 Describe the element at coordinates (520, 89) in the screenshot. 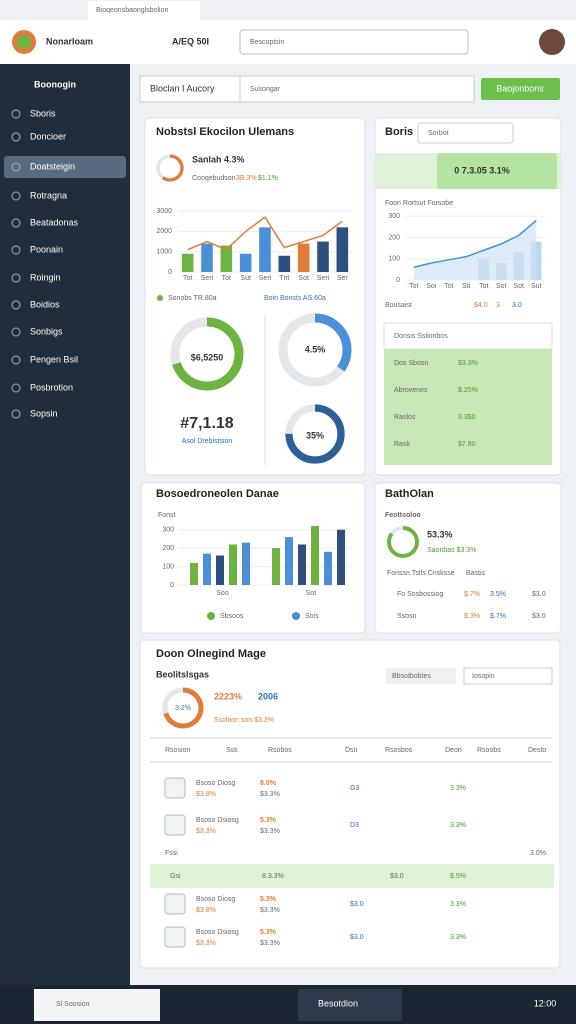

I see `primary-button` at that location.